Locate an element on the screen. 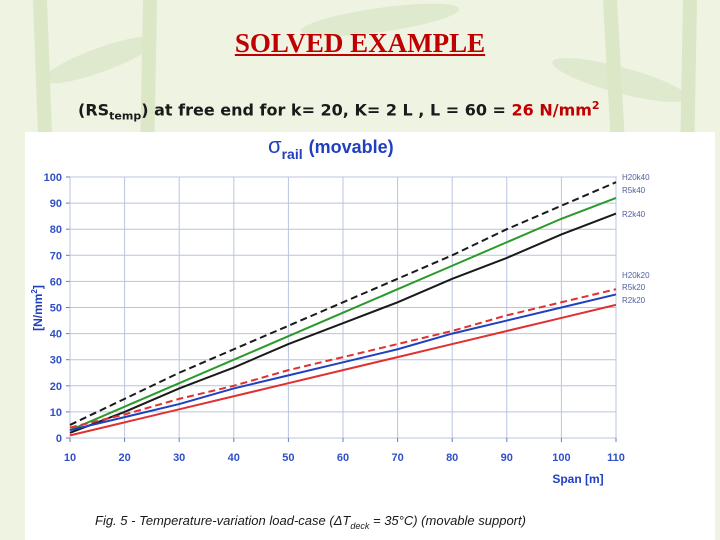  x-tick-label: 20 is located at coordinates (124, 458).